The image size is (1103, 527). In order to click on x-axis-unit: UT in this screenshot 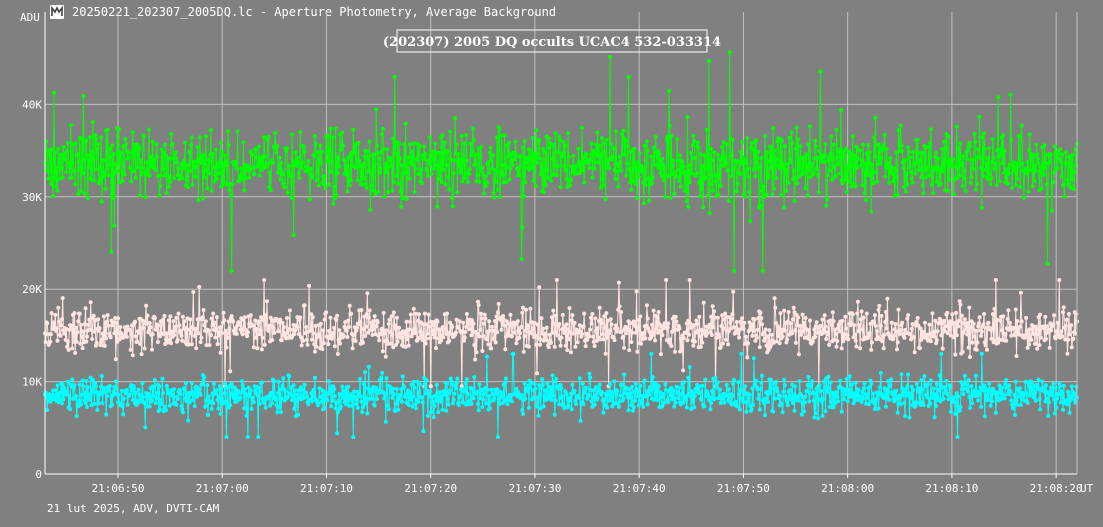, I will do `click(1087, 488)`.